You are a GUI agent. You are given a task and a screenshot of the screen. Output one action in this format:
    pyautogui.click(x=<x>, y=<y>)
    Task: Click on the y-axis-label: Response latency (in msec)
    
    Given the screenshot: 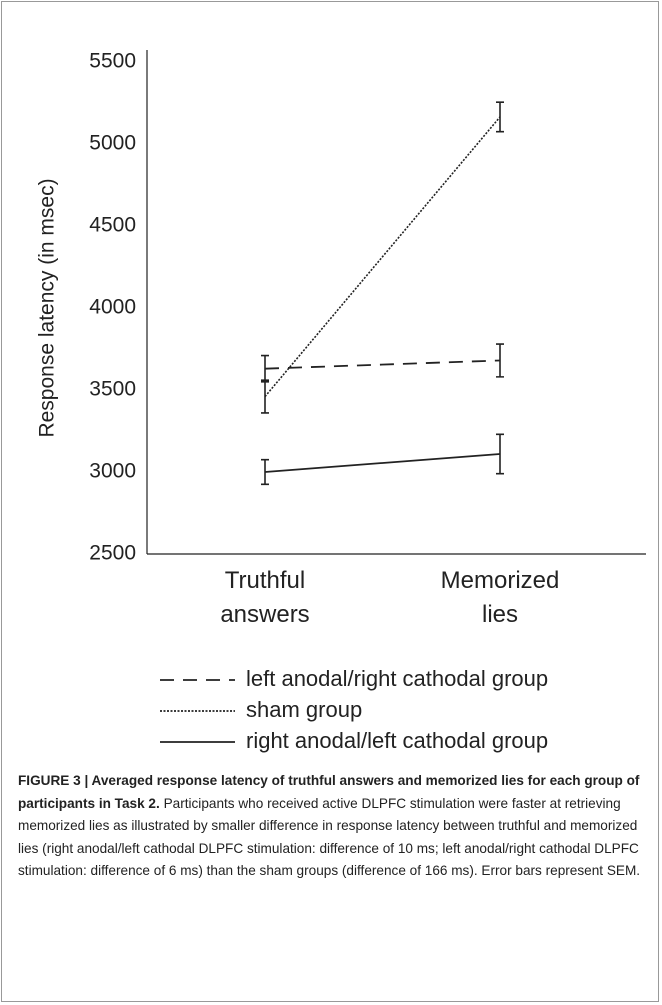 What is the action you would take?
    pyautogui.click(x=47, y=307)
    